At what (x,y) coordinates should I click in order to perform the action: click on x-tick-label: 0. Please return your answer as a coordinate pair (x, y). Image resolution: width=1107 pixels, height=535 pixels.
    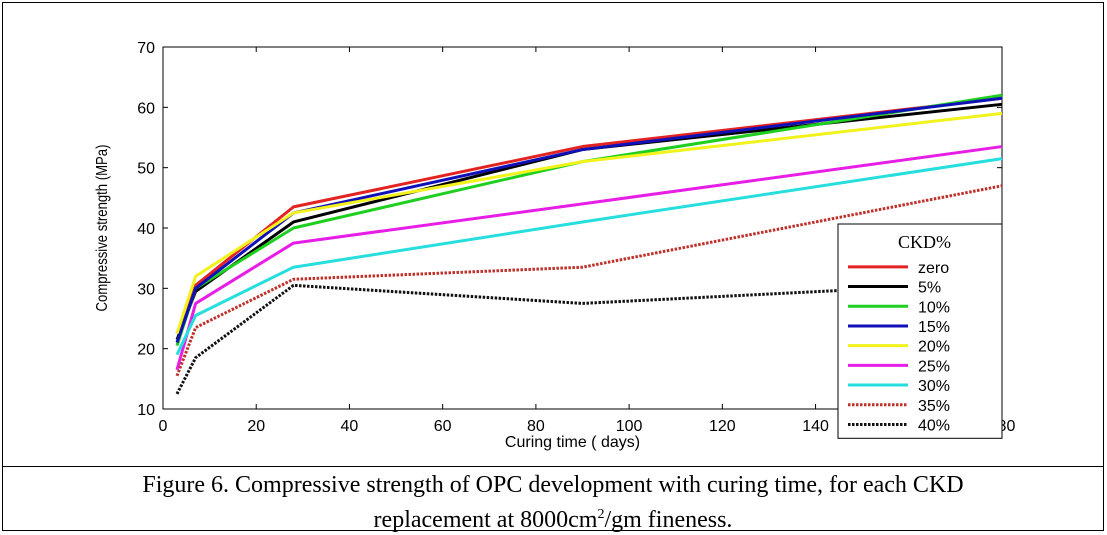
    Looking at the image, I should click on (163, 426).